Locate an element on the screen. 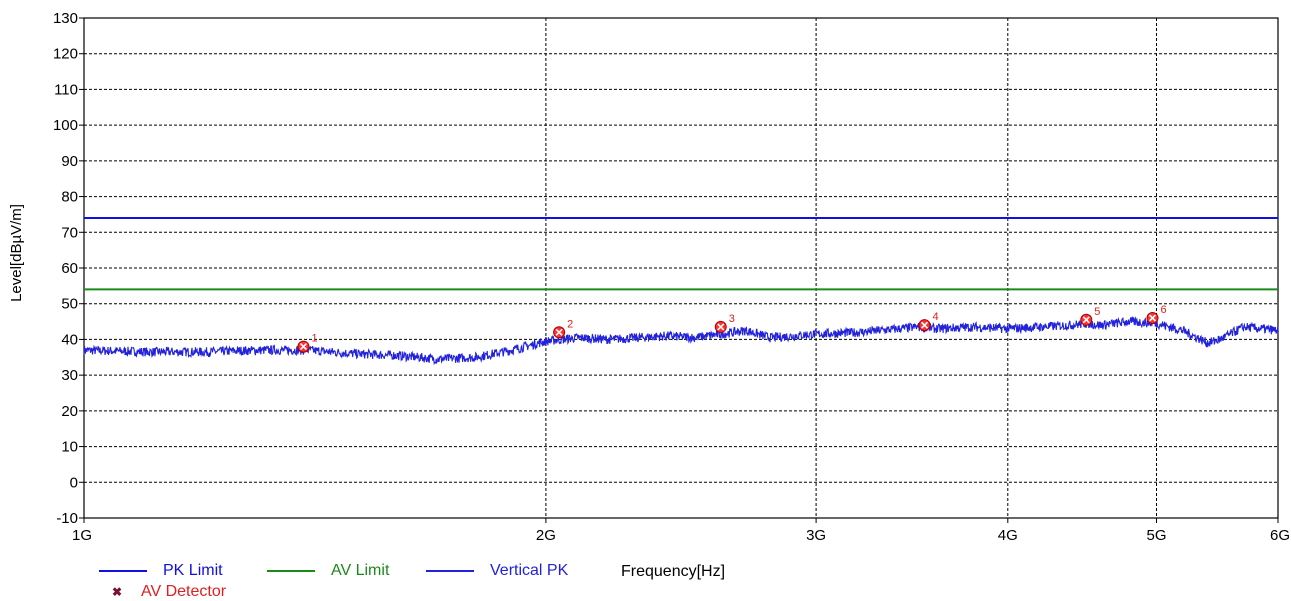  x-tick-label: 2G is located at coordinates (546, 535).